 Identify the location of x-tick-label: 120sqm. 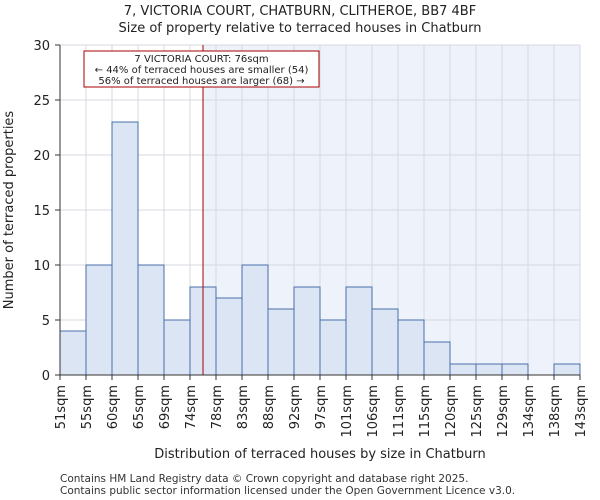
(451, 411).